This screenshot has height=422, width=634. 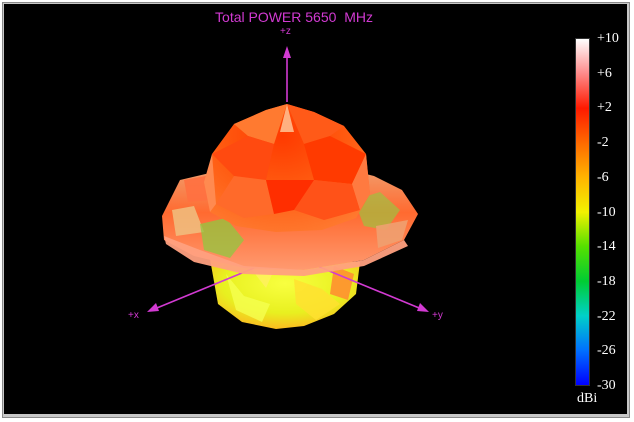 I want to click on color-scale-tick-label: -2, so click(x=603, y=143).